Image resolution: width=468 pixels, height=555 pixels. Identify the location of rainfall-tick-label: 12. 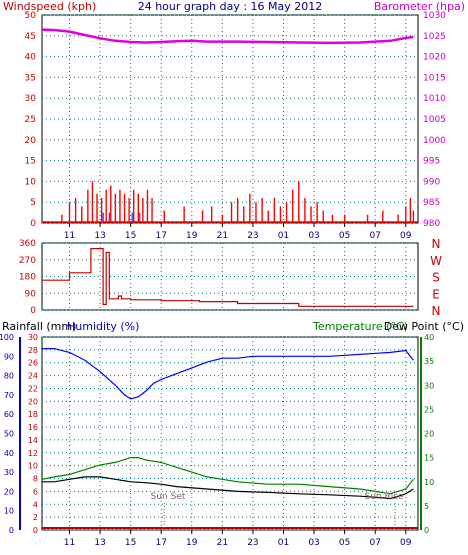
(33, 453).